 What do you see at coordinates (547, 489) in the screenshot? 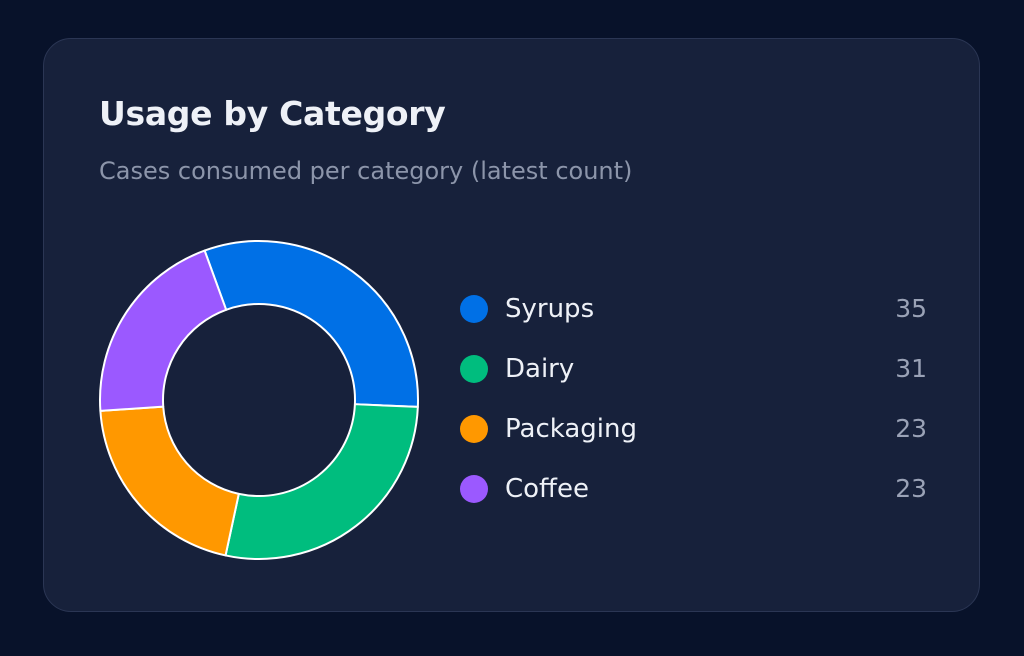
I see `legend-label: Coffee` at bounding box center [547, 489].